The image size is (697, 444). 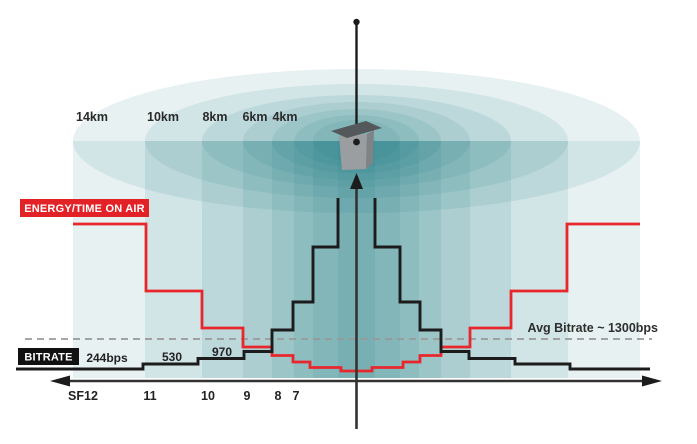 What do you see at coordinates (159, 355) in the screenshot?
I see `bitrate-value-labels: 244bps 530 970` at bounding box center [159, 355].